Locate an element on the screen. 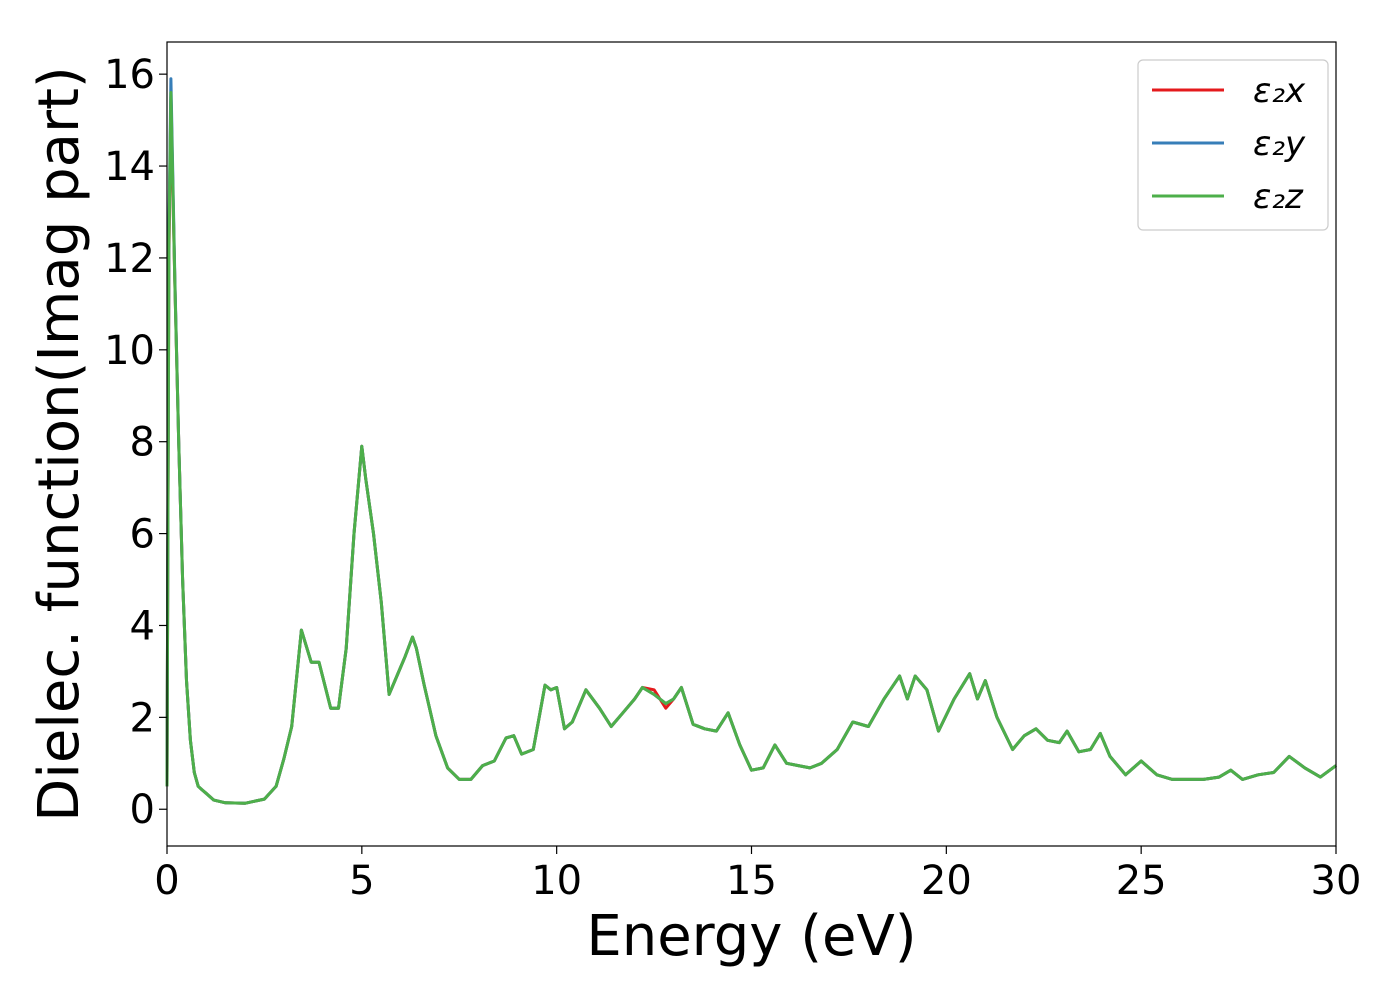 This screenshot has height=1000, width=1400. legend: ε₂x ε₂y ε₂z is located at coordinates (1233, 145).